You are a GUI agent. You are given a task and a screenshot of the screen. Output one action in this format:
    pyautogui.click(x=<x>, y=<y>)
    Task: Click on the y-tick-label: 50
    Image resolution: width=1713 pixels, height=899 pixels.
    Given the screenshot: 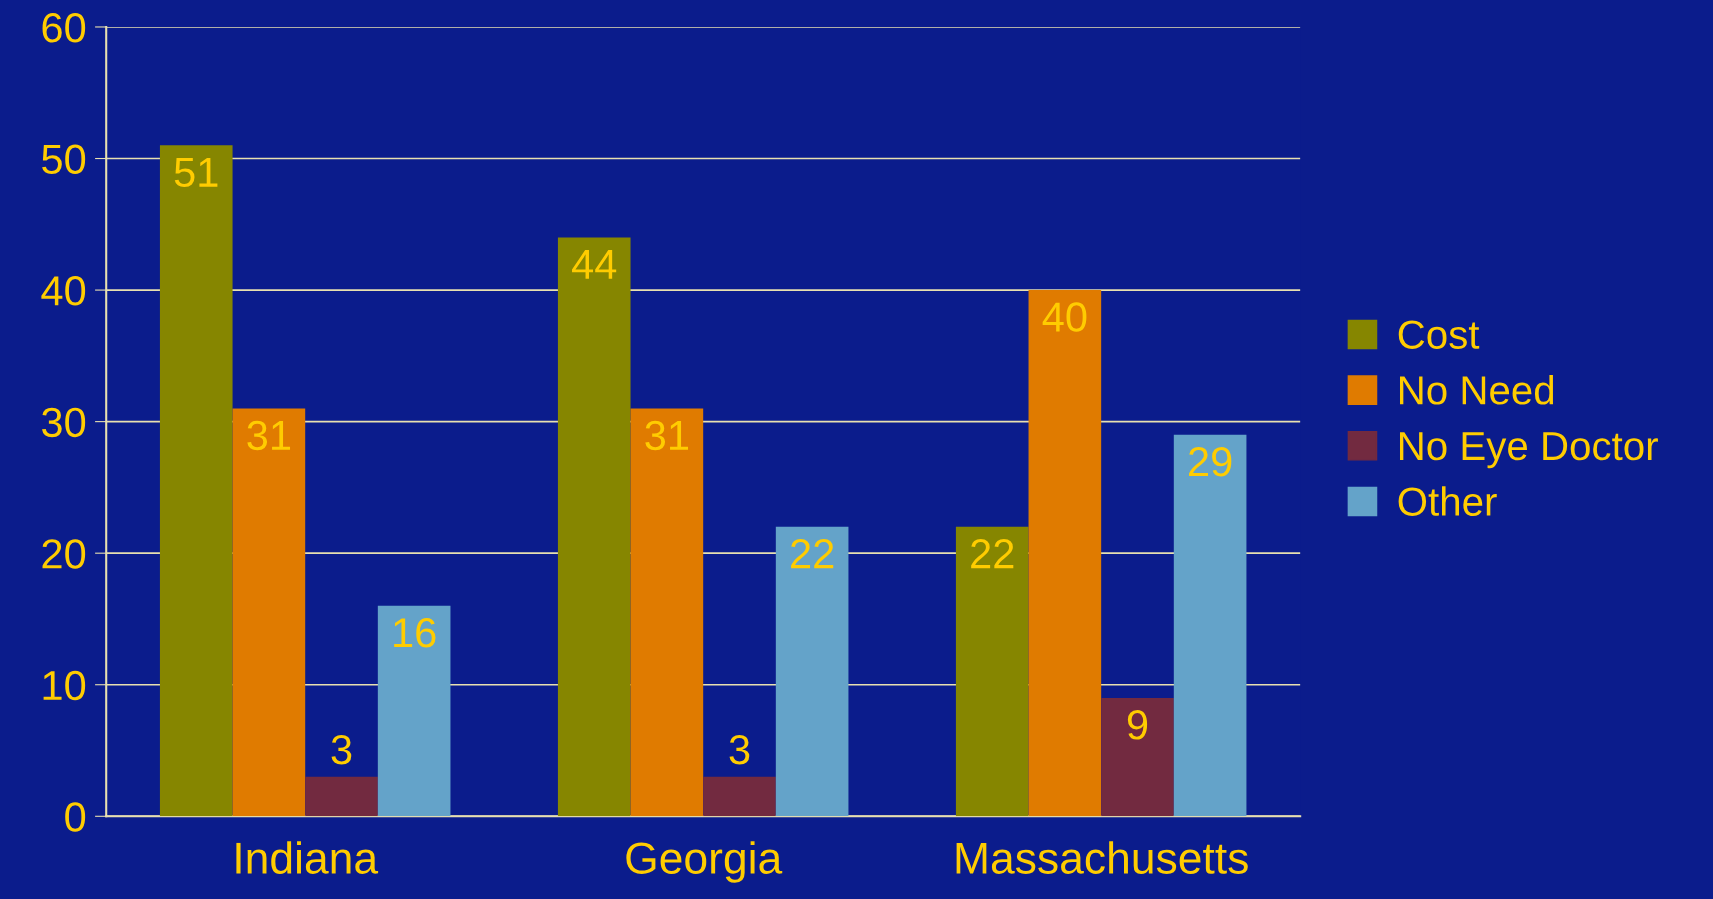 What is the action you would take?
    pyautogui.click(x=64, y=159)
    